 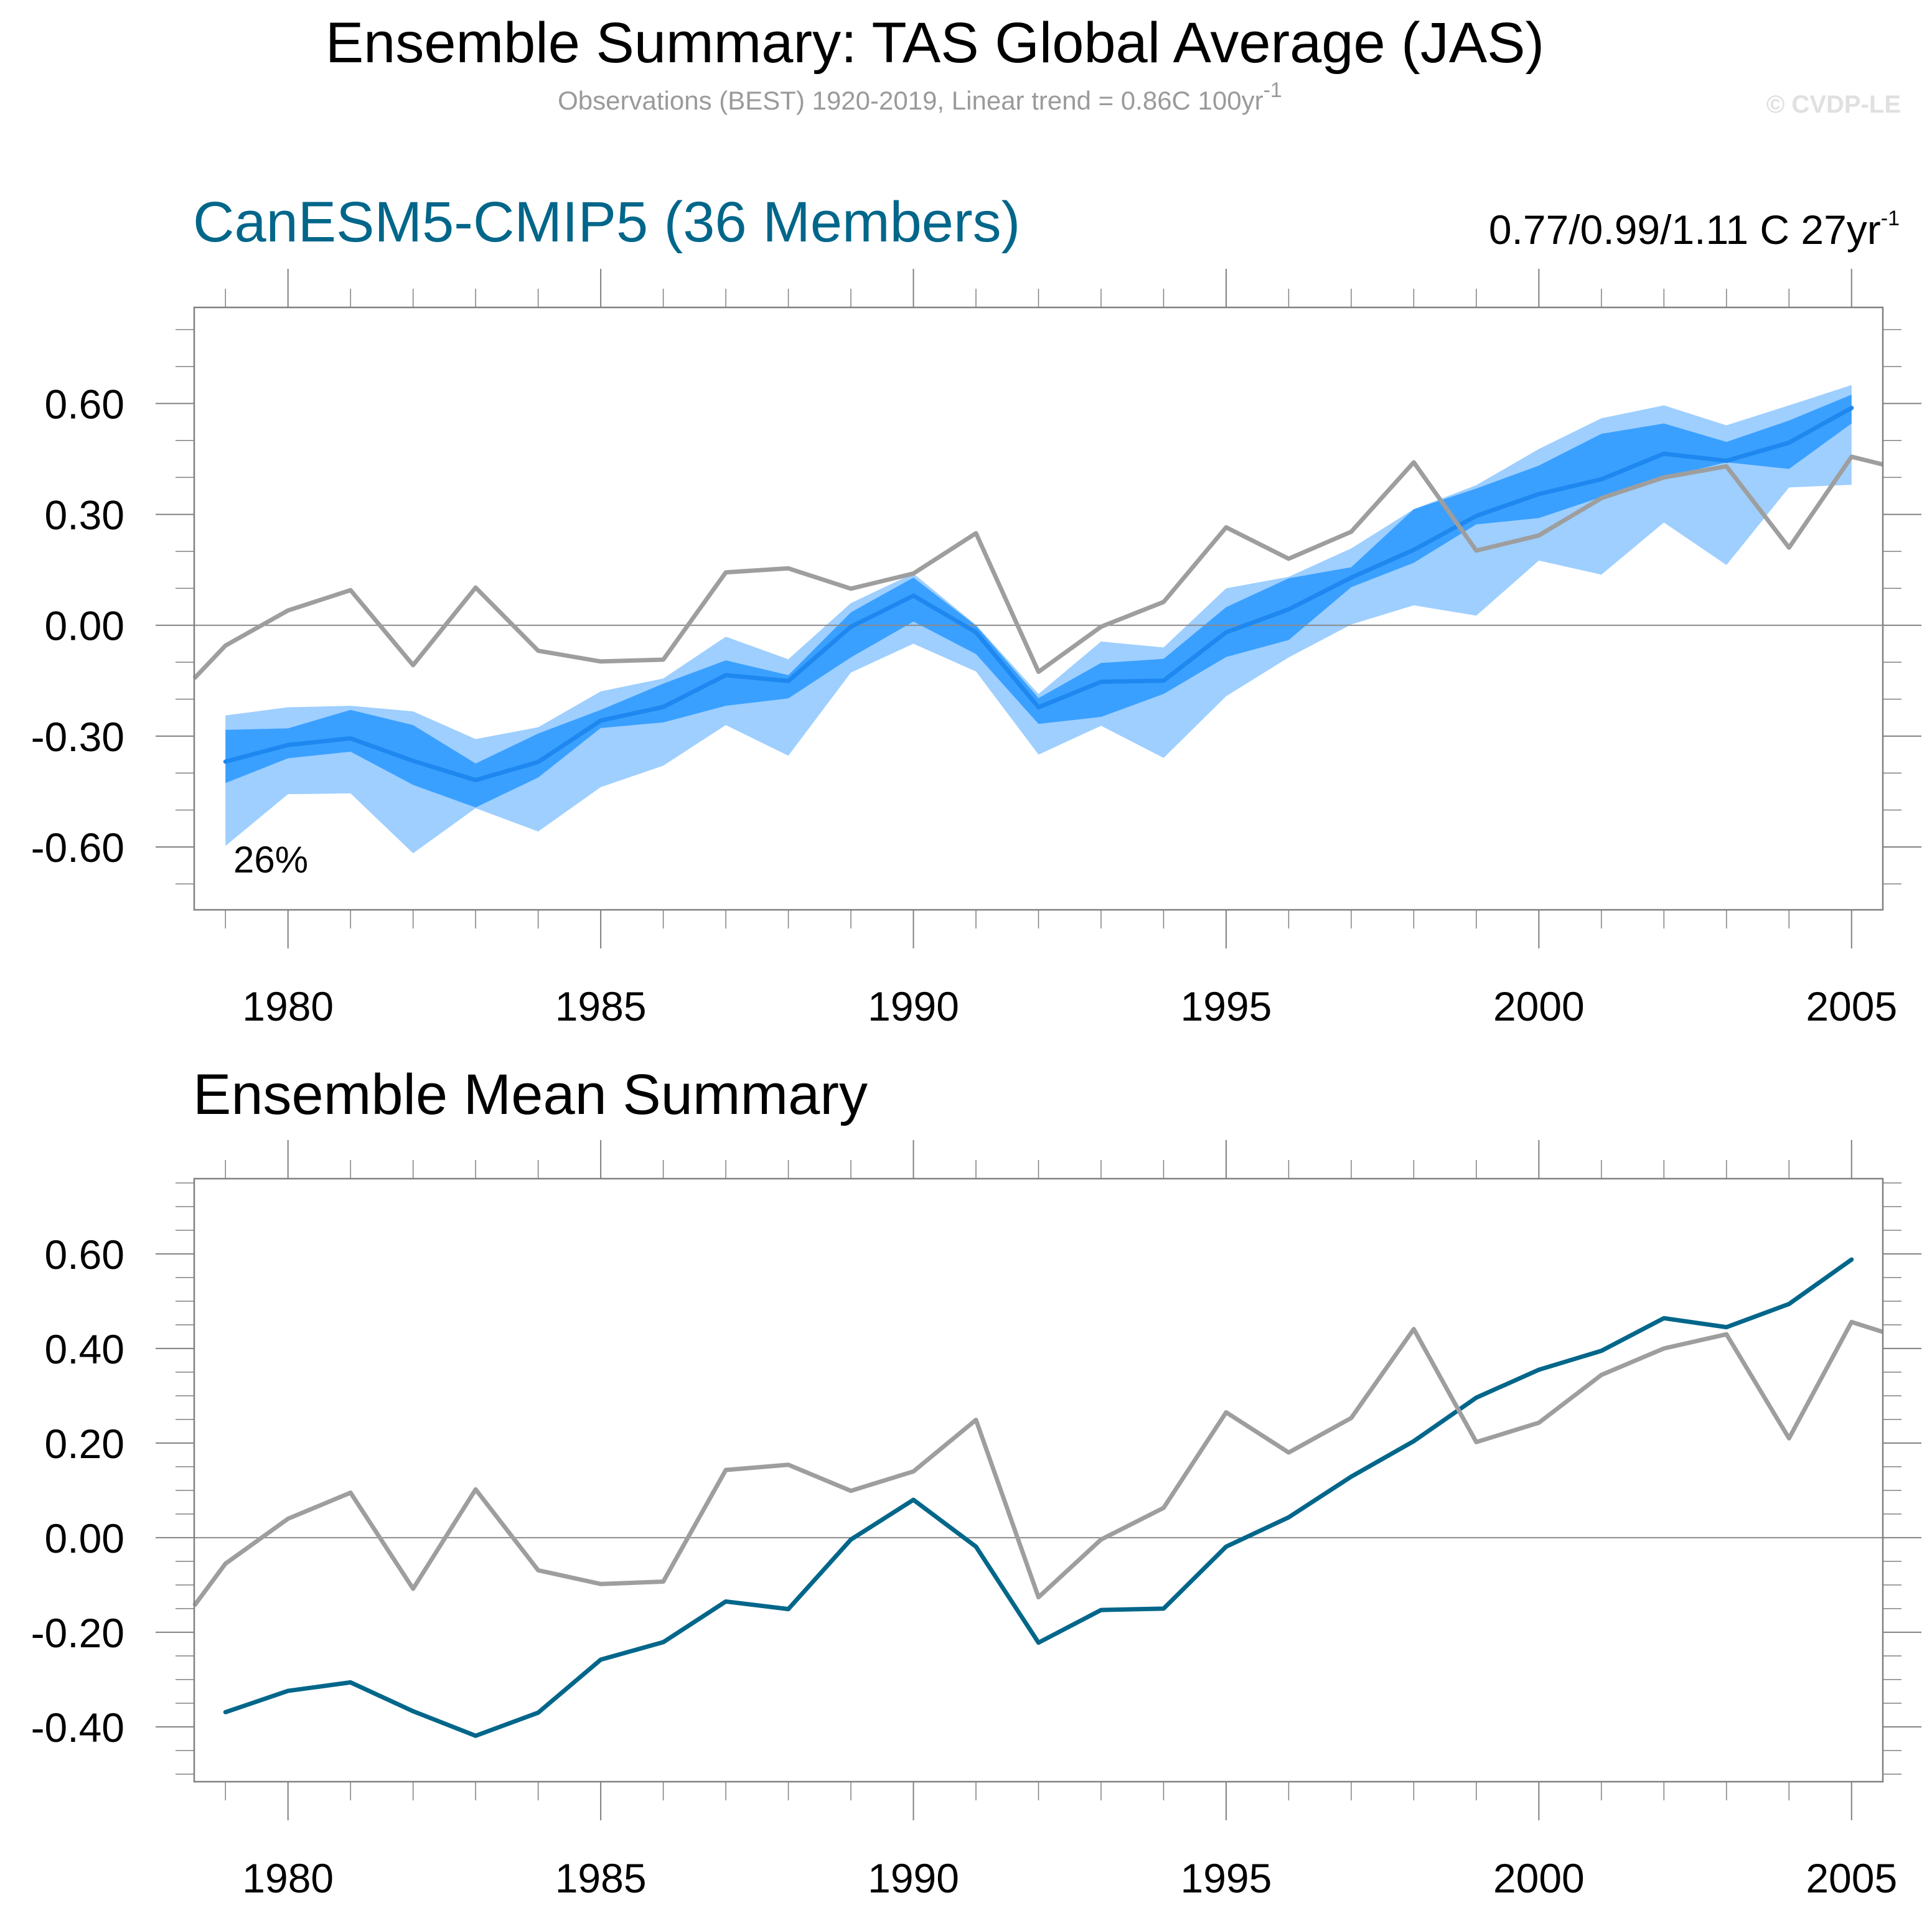 What do you see at coordinates (77, 848) in the screenshot?
I see `panel1-ytick-label: -0.60` at bounding box center [77, 848].